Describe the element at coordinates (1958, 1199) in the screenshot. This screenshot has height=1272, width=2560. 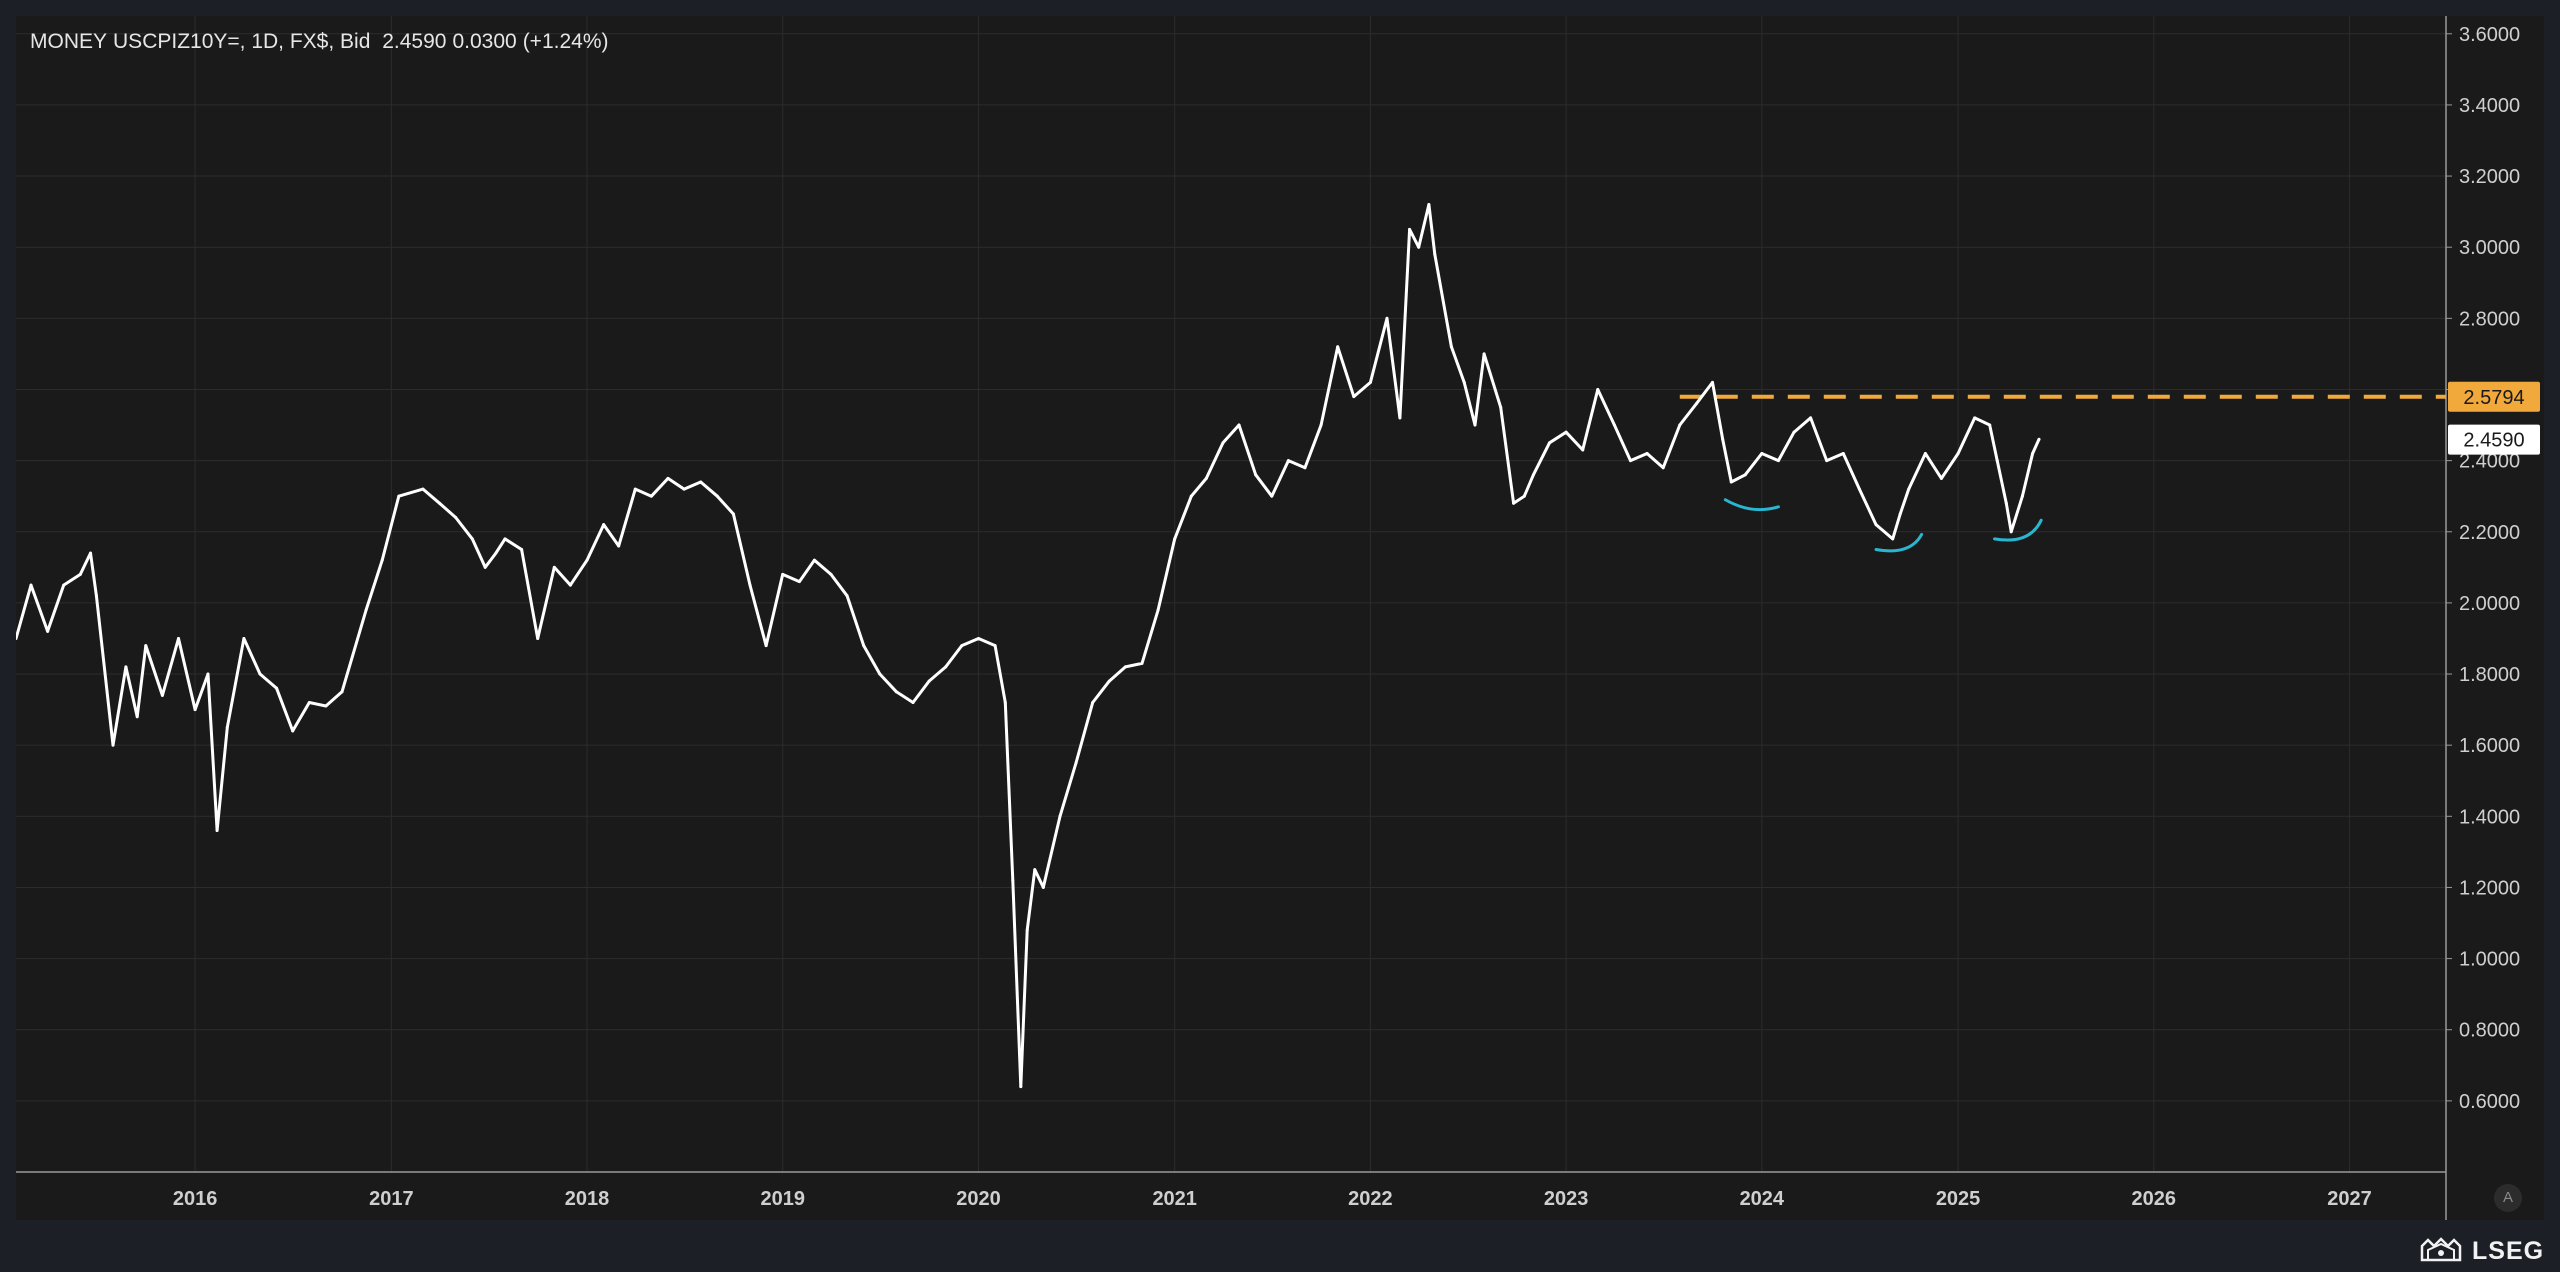
I see `x-tick-label: 2025` at that location.